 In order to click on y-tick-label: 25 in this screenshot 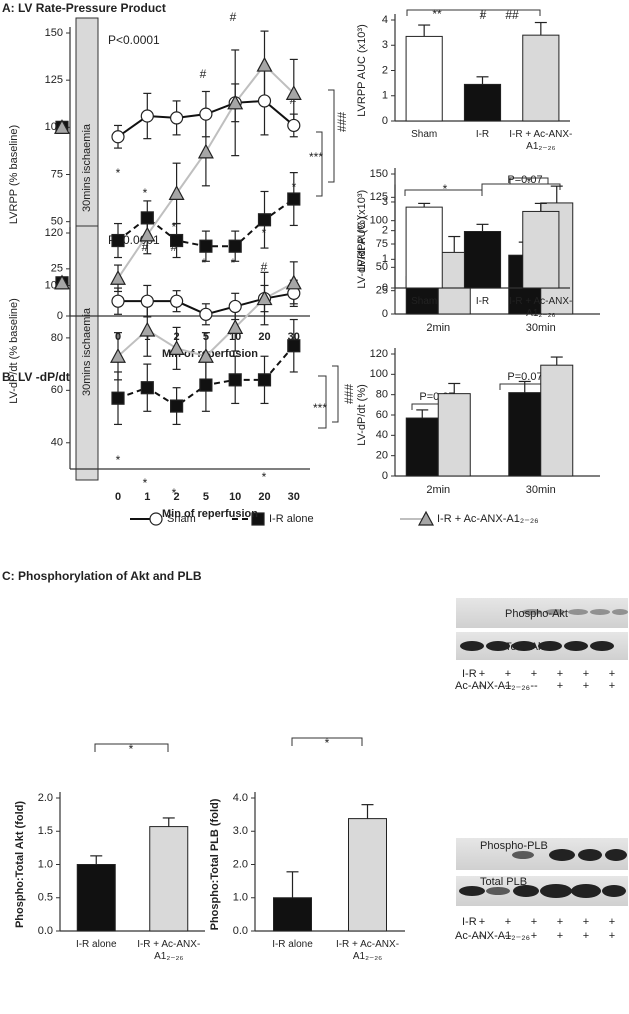, I will do `click(382, 291)`.